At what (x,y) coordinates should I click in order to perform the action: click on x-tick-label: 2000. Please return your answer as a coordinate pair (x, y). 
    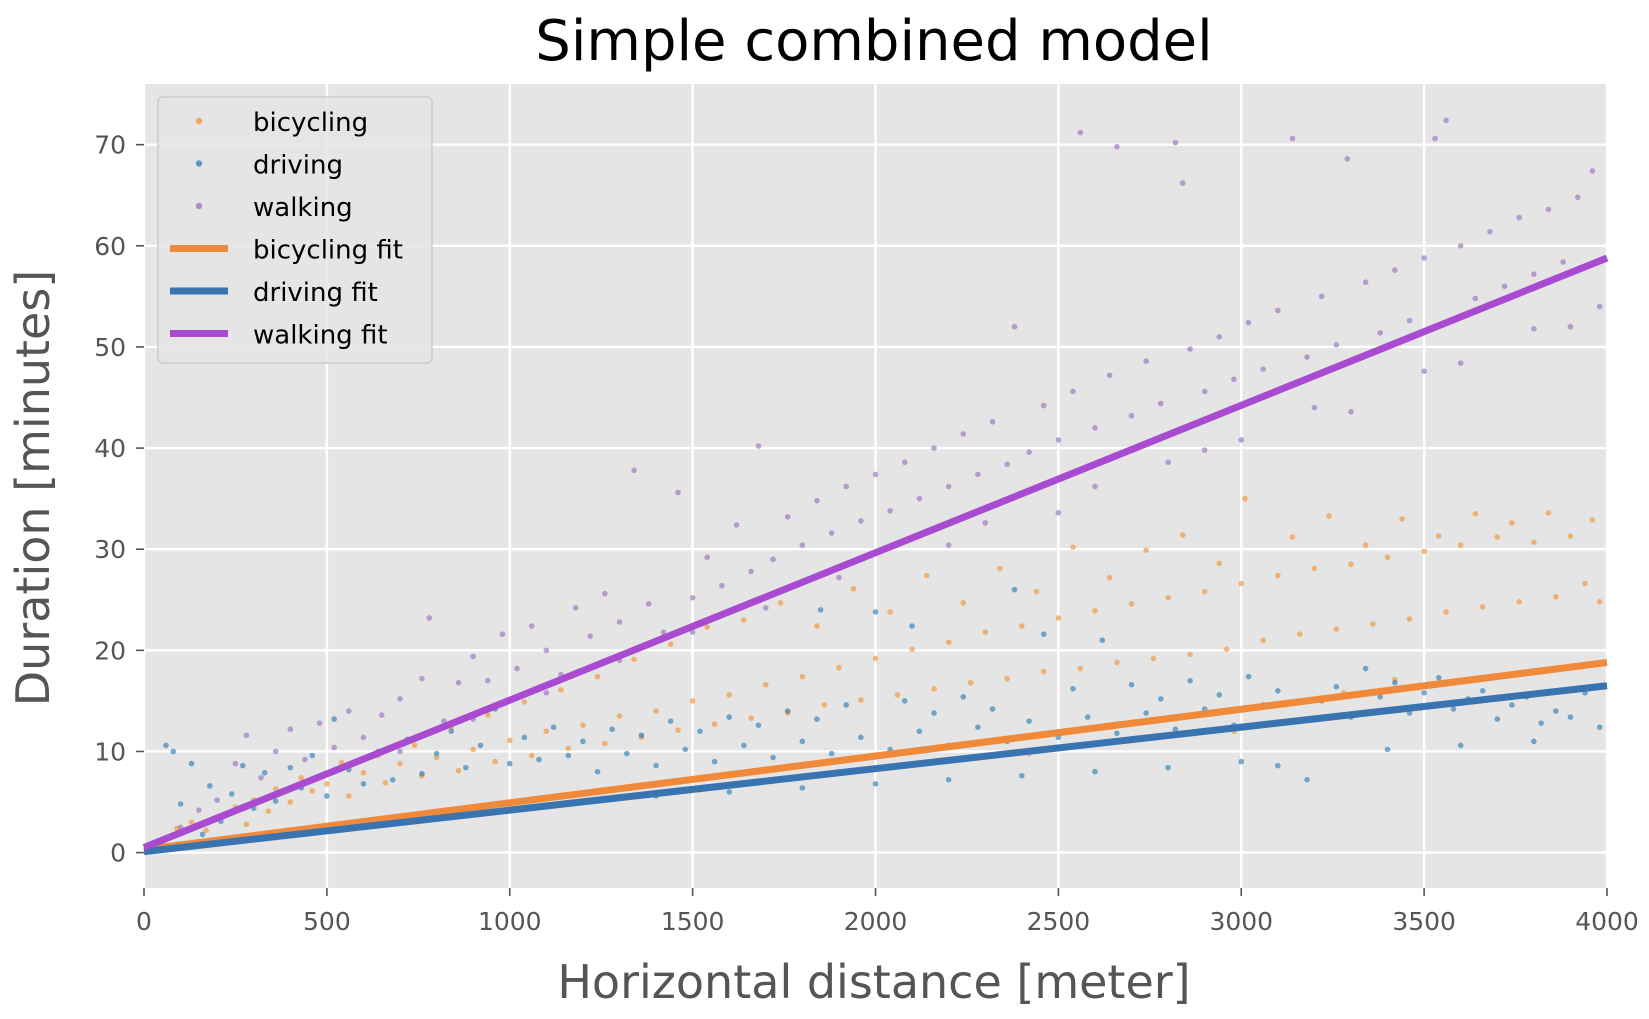
    Looking at the image, I should click on (876, 921).